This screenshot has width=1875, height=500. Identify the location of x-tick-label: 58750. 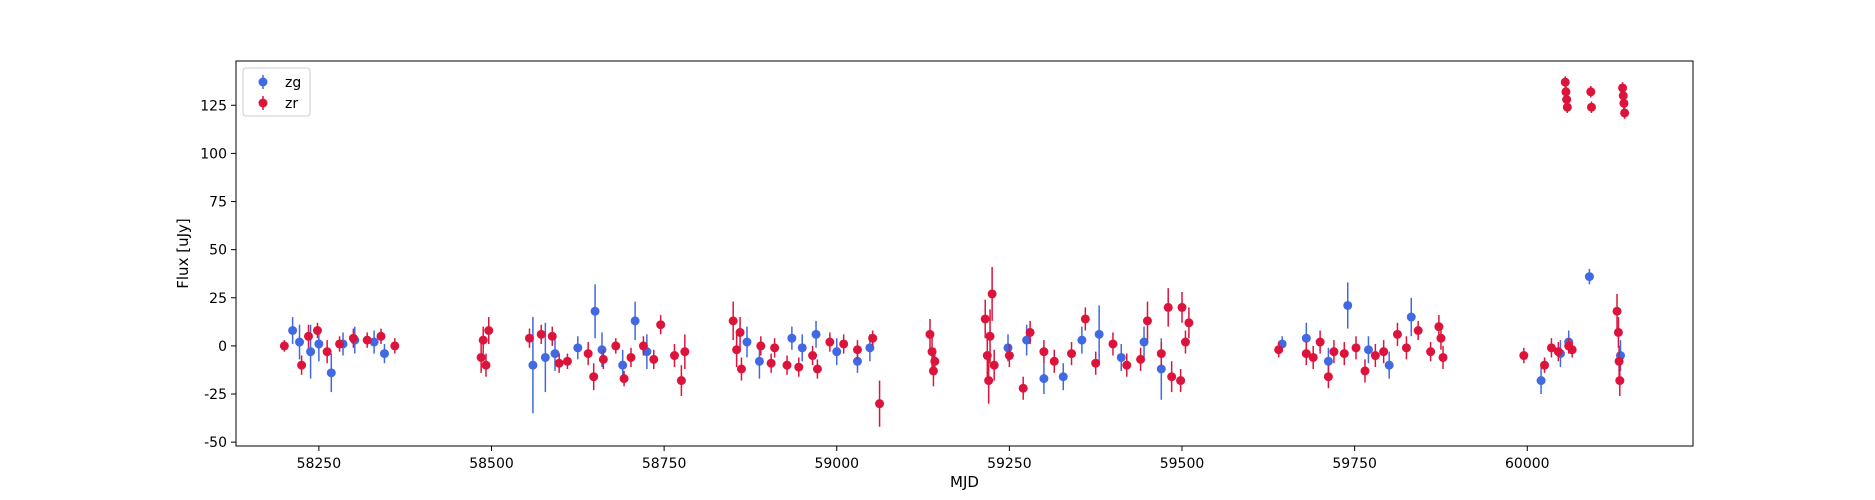
(664, 464).